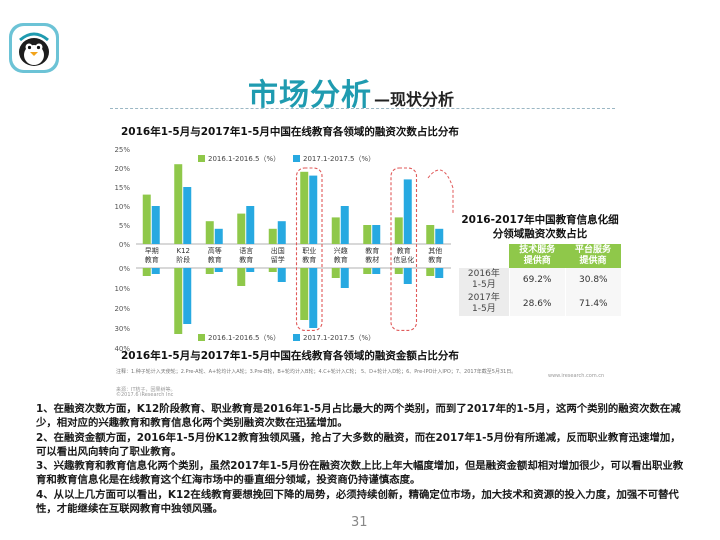 This screenshot has height=540, width=720. What do you see at coordinates (576, 376) in the screenshot?
I see `chart-website: www.iresearch.com.cn` at bounding box center [576, 376].